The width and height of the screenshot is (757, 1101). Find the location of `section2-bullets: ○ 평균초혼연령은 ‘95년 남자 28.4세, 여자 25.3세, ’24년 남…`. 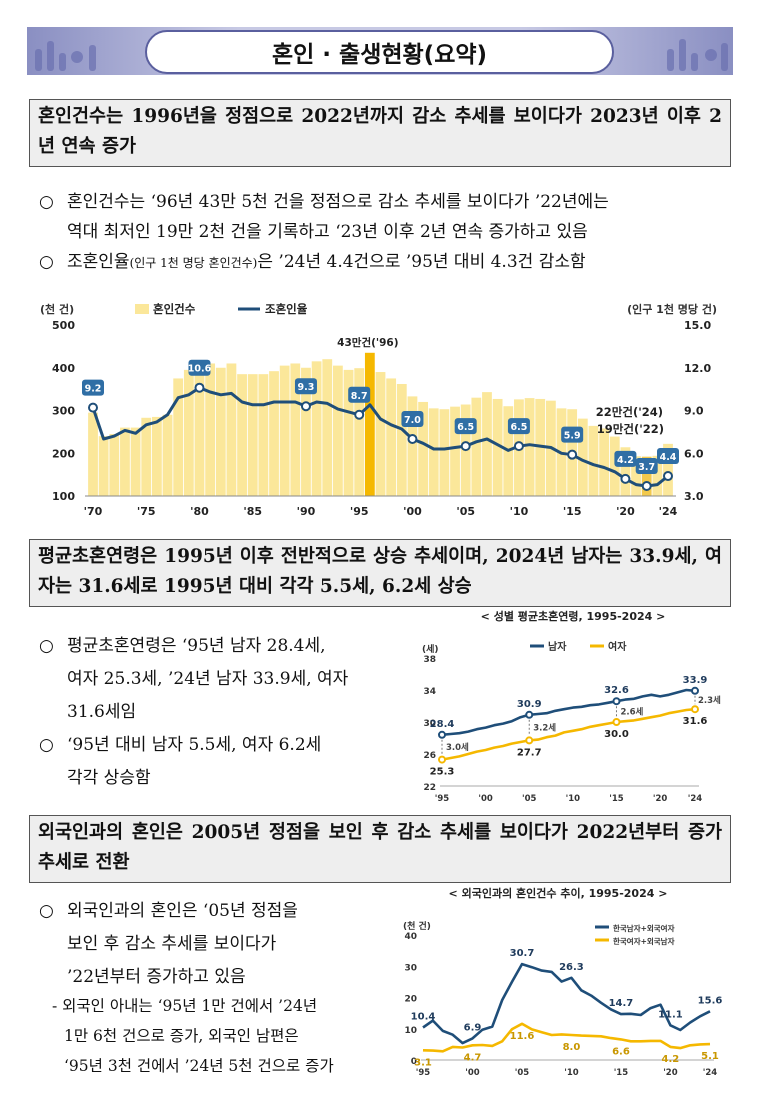

section2-bullets: ○ 평균초혼연령은 ‘95년 남자 28.4세, 여자 25.3세, ’24년 남… is located at coordinates (219, 712).